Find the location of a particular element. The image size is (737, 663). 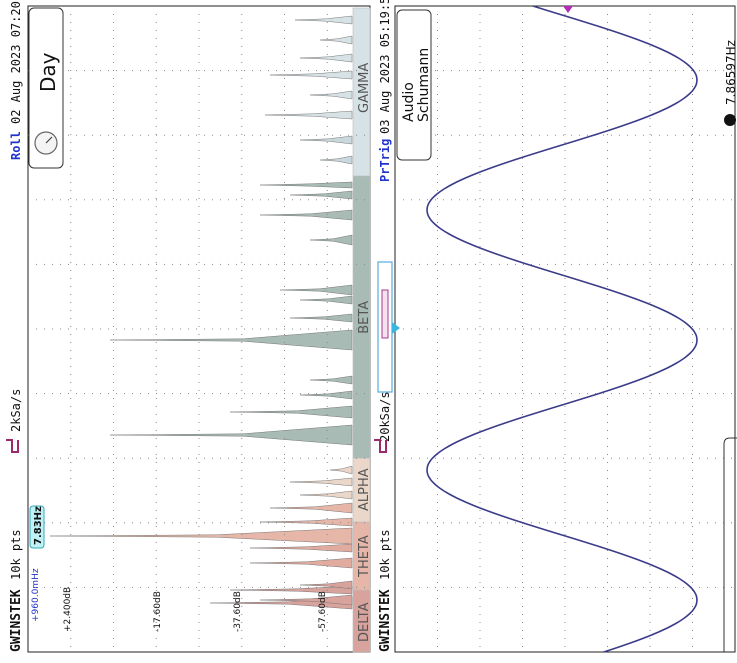

spectrum-peak is located at coordinates (316, 290).